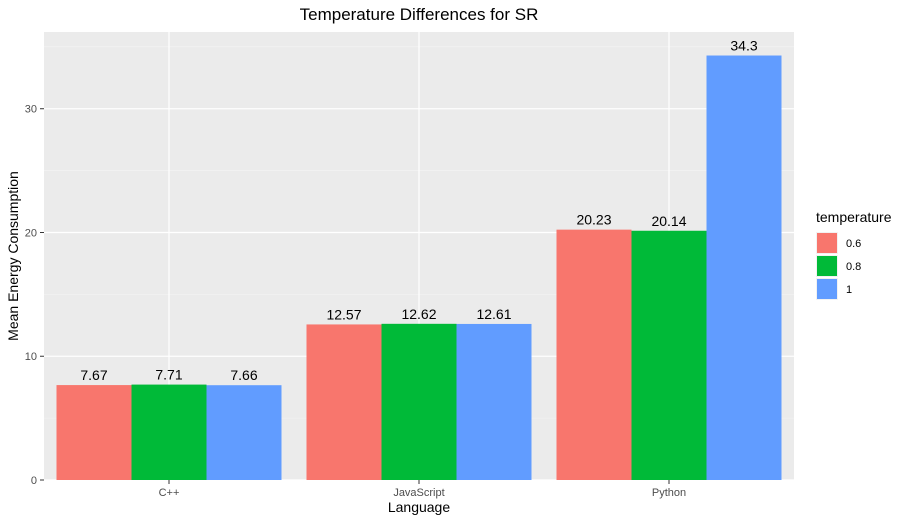 Image resolution: width=910 pixels, height=522 pixels. Describe the element at coordinates (418, 493) in the screenshot. I see `x-tick-label: JavaScript` at that location.